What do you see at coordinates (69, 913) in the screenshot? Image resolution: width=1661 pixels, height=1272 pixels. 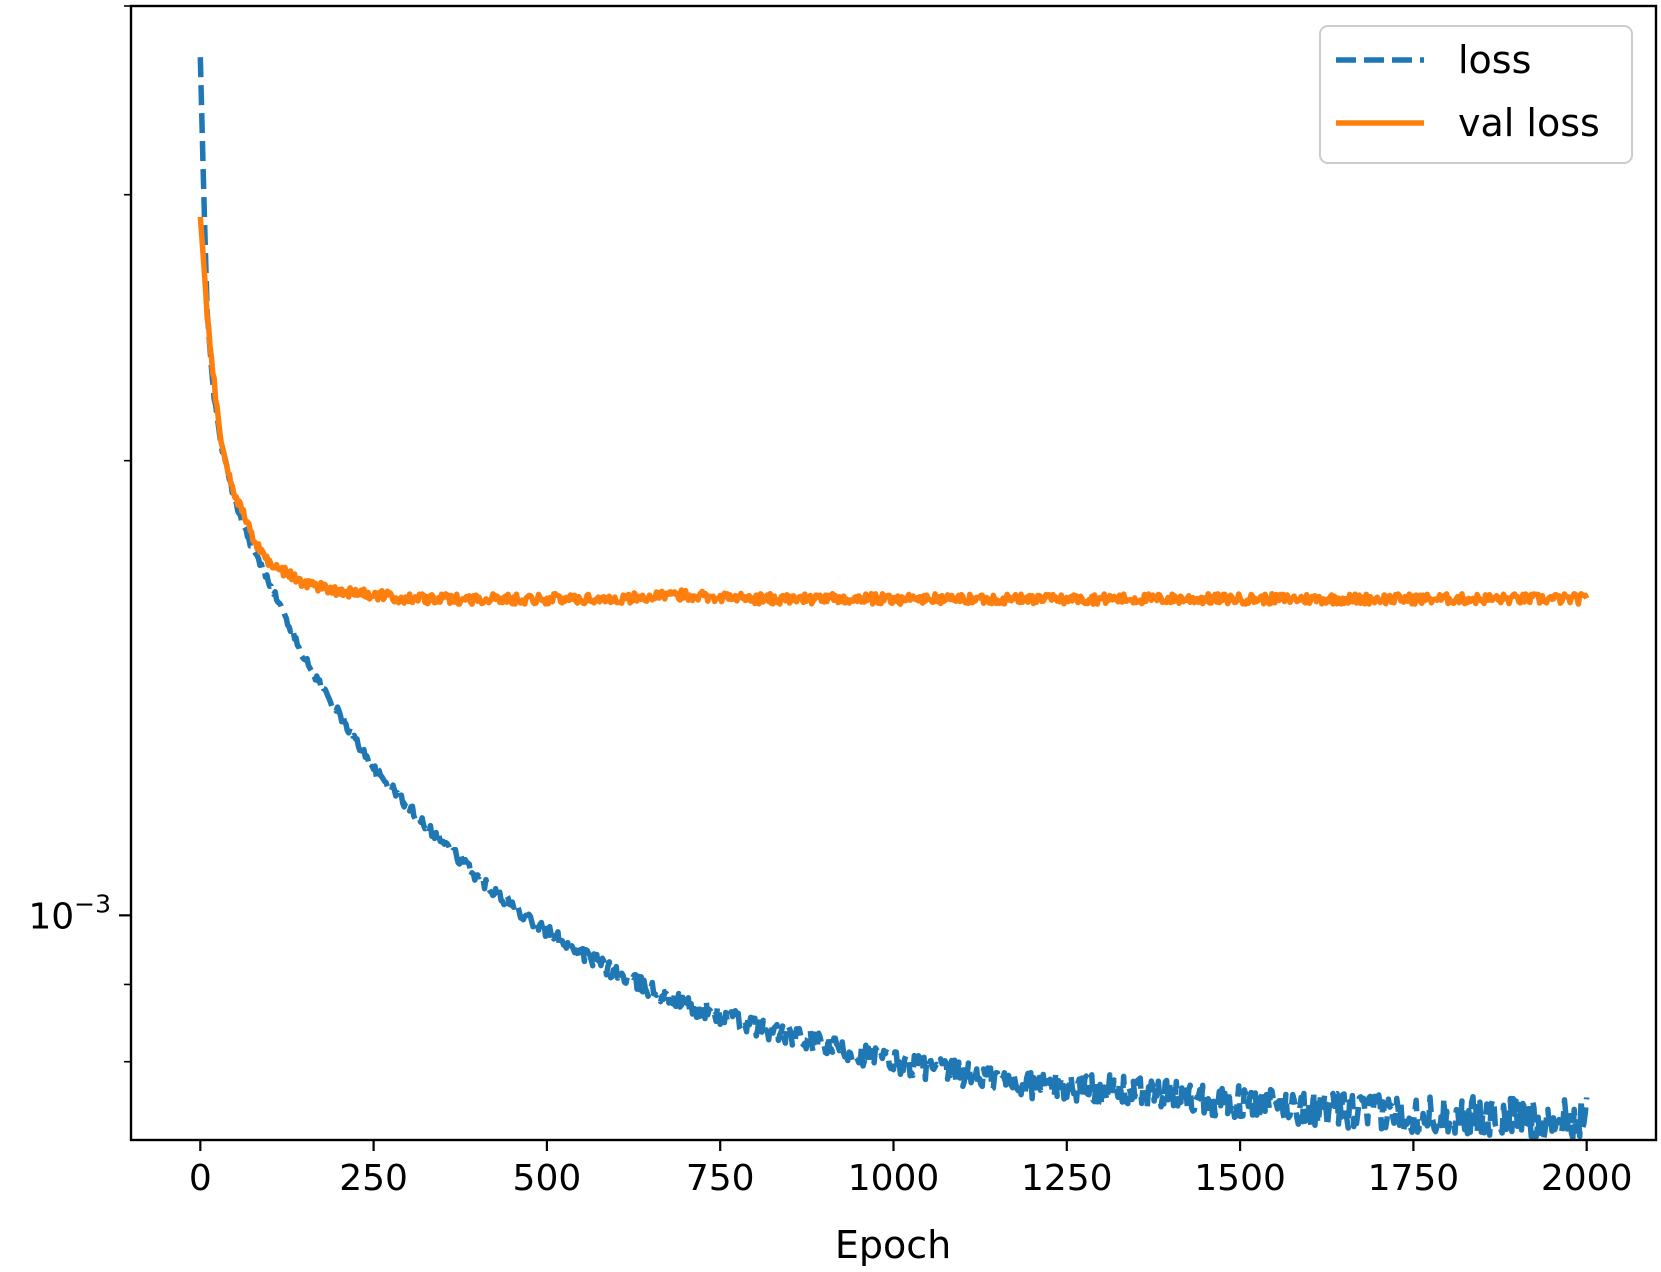 I see `y-tick-label: 10−3` at bounding box center [69, 913].